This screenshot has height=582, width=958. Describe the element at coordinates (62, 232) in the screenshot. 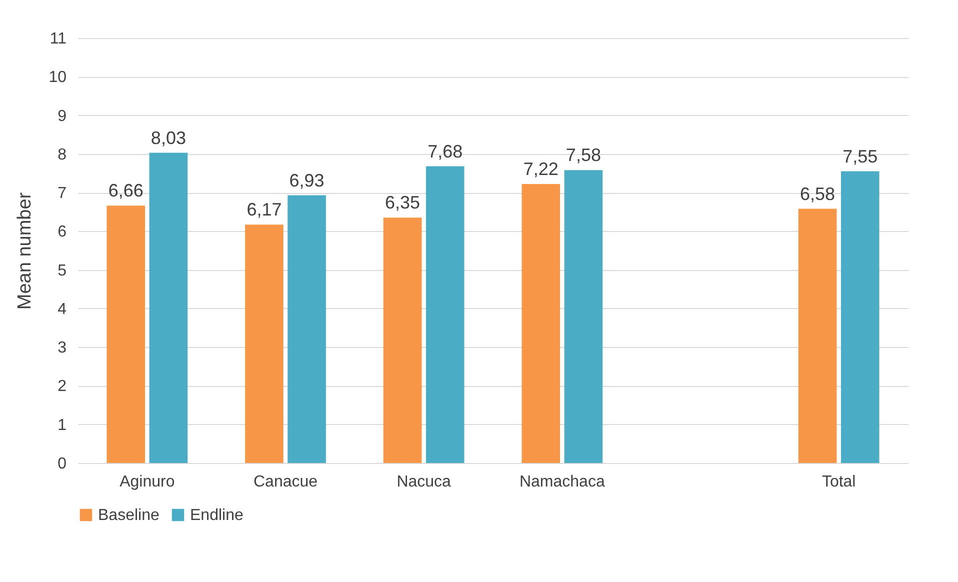

I see `y-tick-label: 6` at that location.